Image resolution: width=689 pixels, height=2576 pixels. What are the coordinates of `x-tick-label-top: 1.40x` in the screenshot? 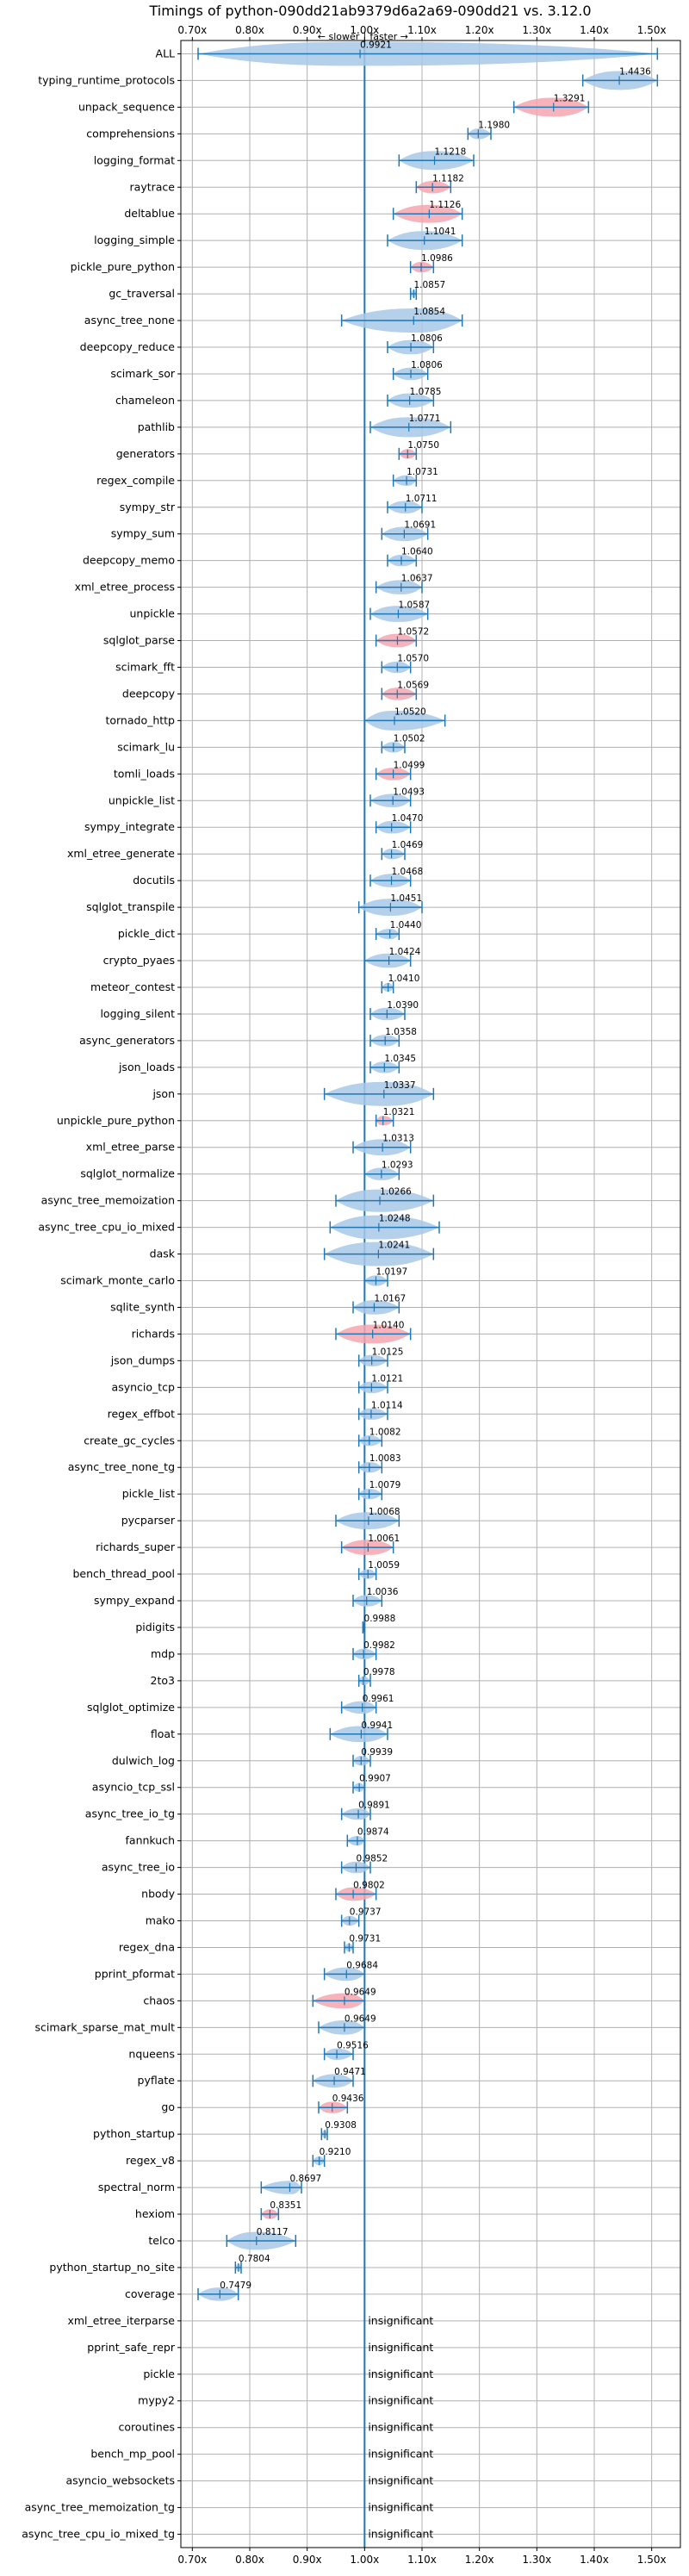 It's located at (594, 30).